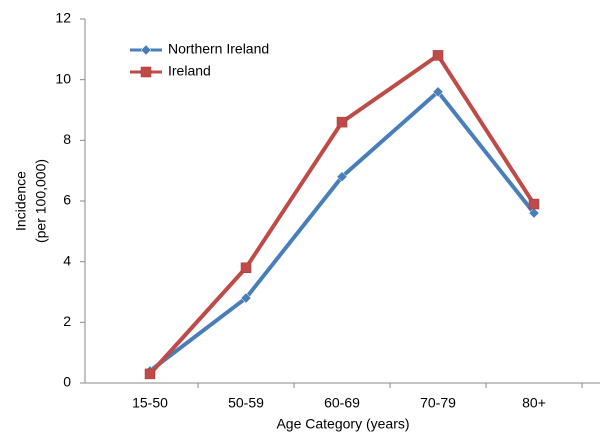 The width and height of the screenshot is (614, 437). I want to click on y-tick-label: 10, so click(63, 78).